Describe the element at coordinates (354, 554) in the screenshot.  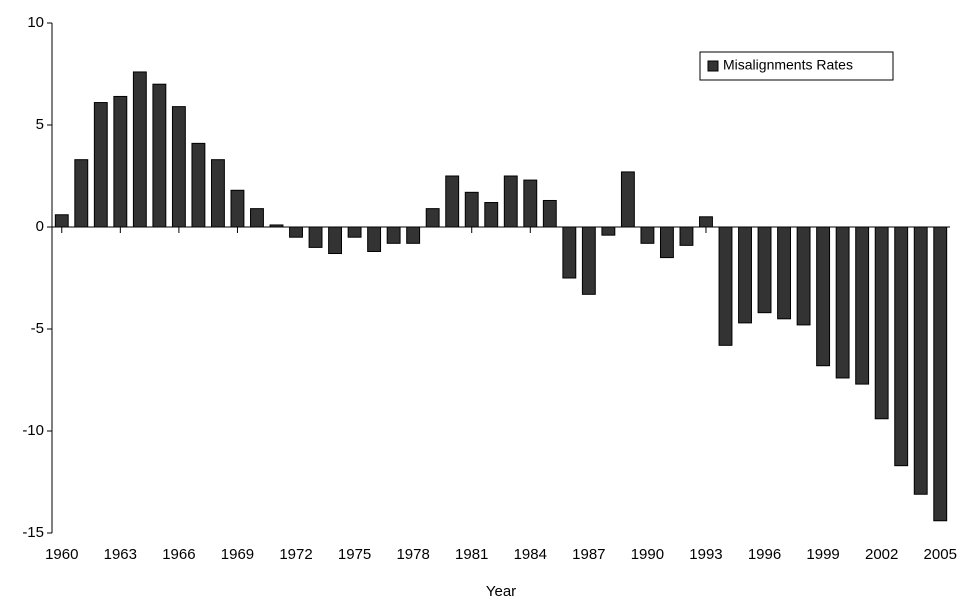
I see `x-tick-label: 1975` at that location.